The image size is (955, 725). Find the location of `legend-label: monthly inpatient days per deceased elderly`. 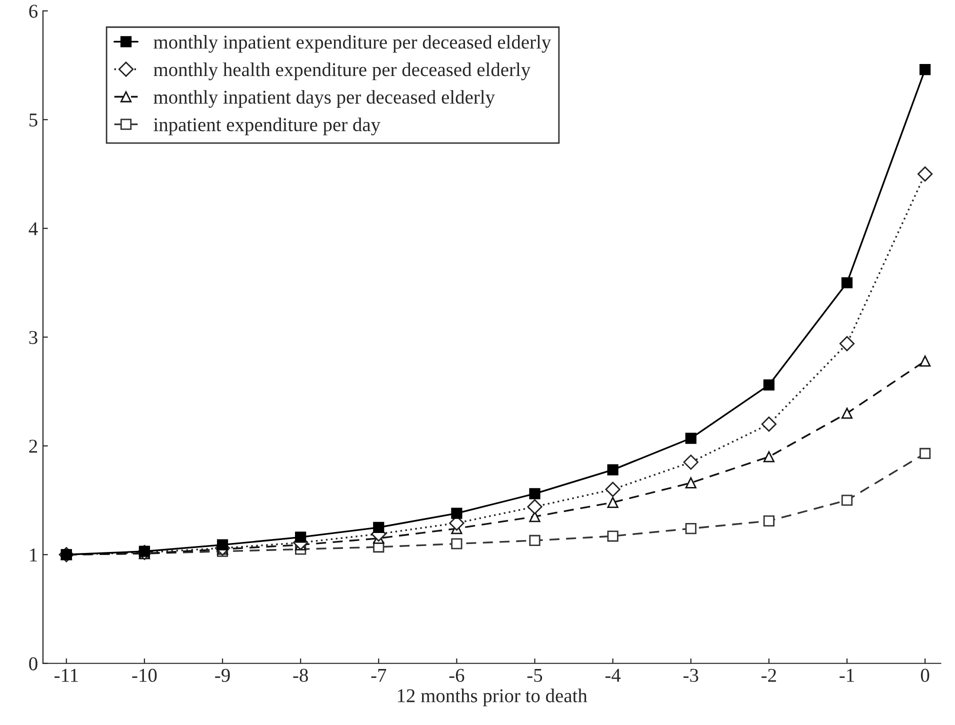

legend-label: monthly inpatient days per deceased elderly is located at coordinates (324, 99).